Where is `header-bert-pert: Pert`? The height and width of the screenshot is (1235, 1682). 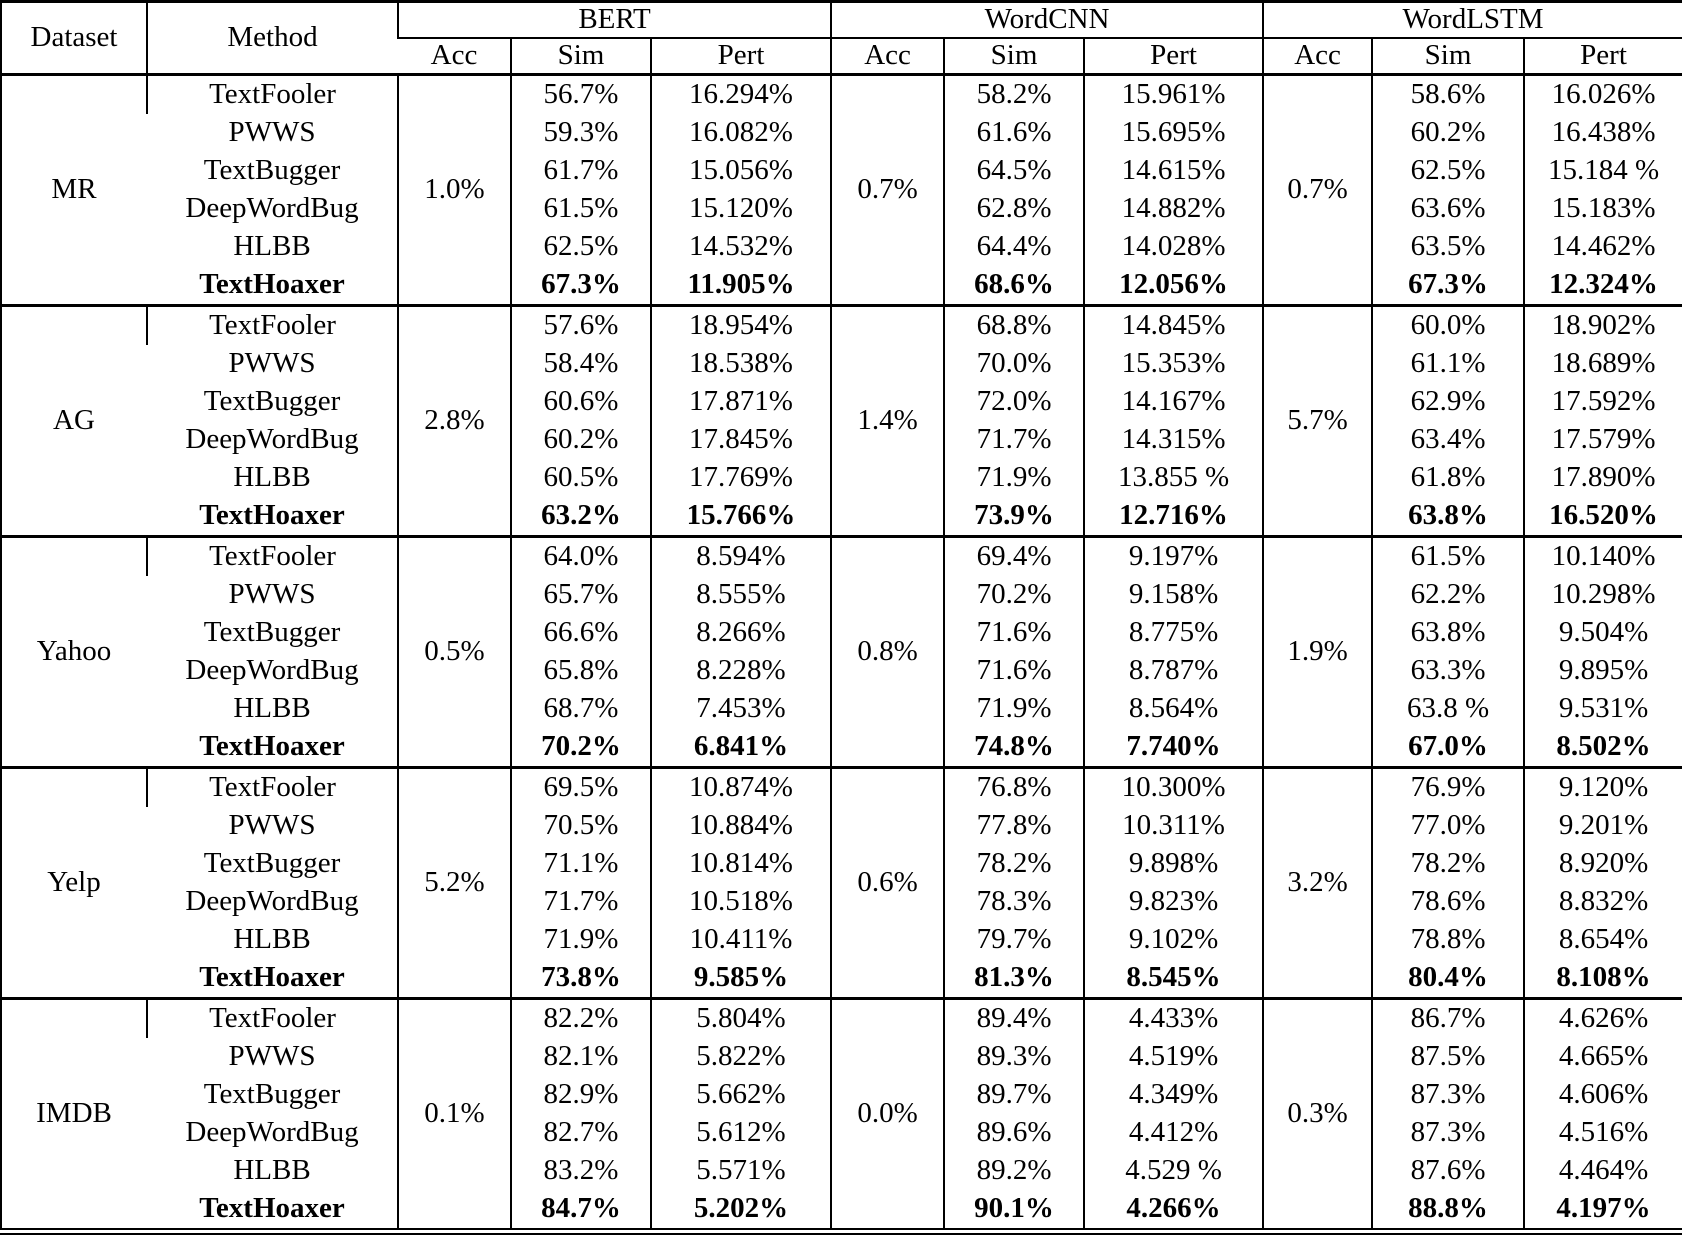
header-bert-pert: Pert is located at coordinates (740, 56).